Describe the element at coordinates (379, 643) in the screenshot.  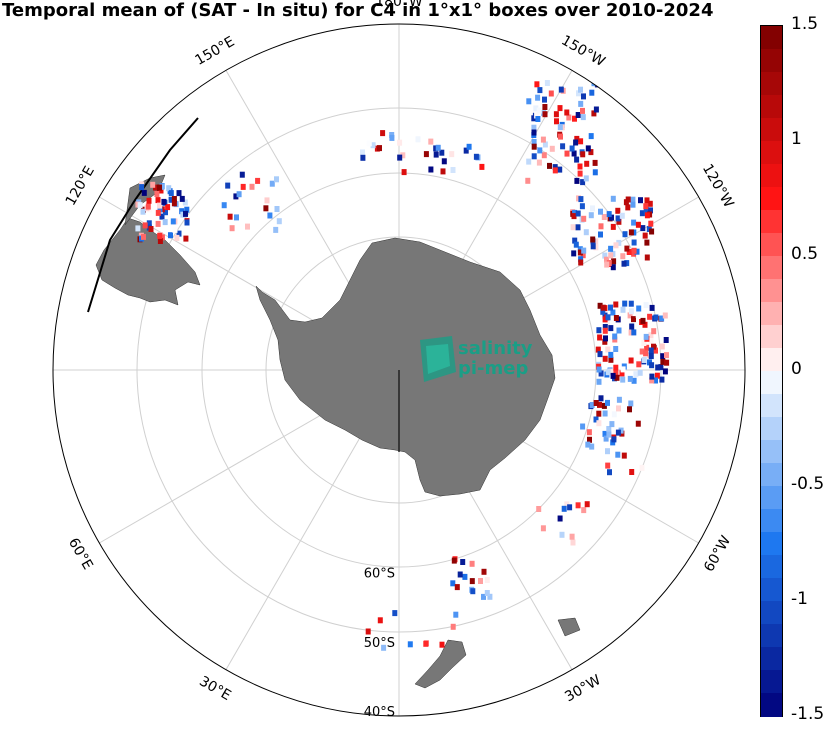
I see `latitude-labels: 60°S 50°S 40°S` at that location.